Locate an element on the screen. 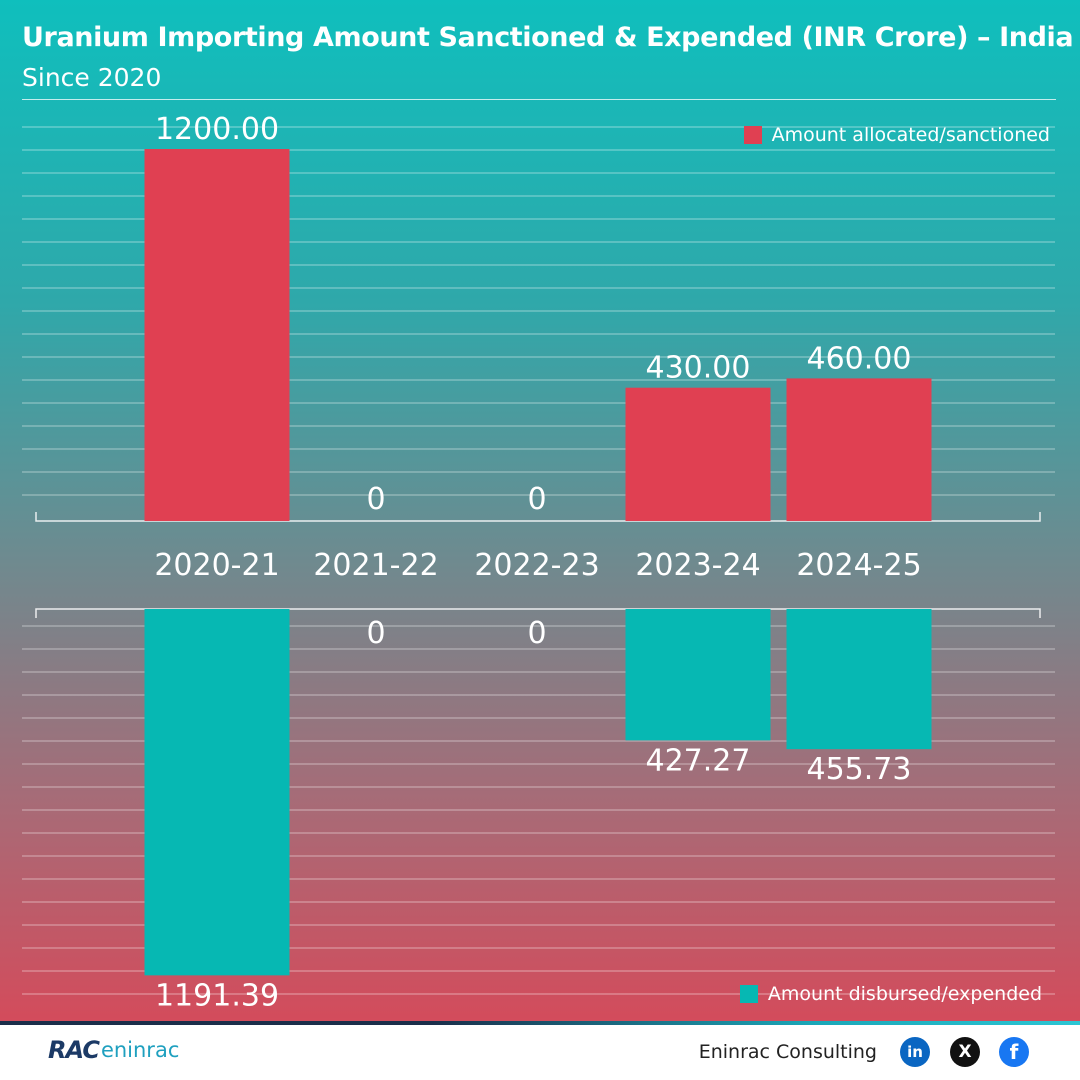  legend-sanctioned: Amount allocated/sanctioned is located at coordinates (896, 135).